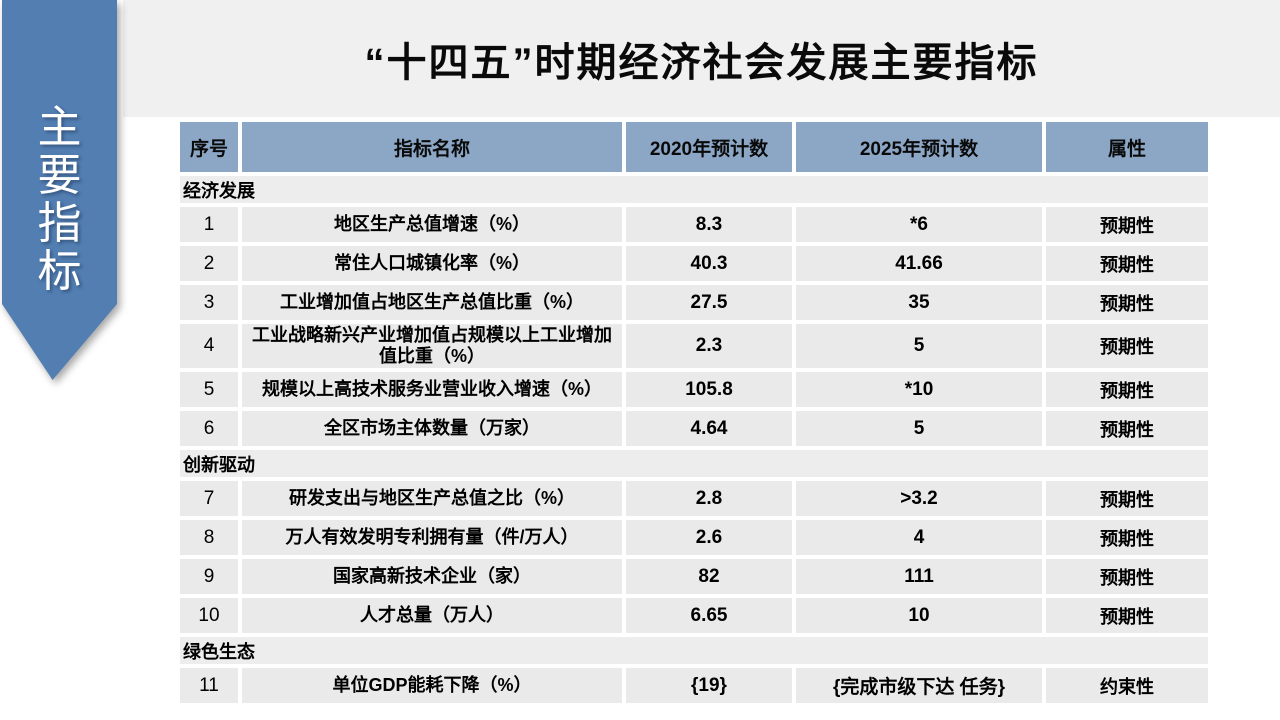 The image size is (1280, 720). What do you see at coordinates (919, 537) in the screenshot?
I see `cell-2025: 4` at bounding box center [919, 537].